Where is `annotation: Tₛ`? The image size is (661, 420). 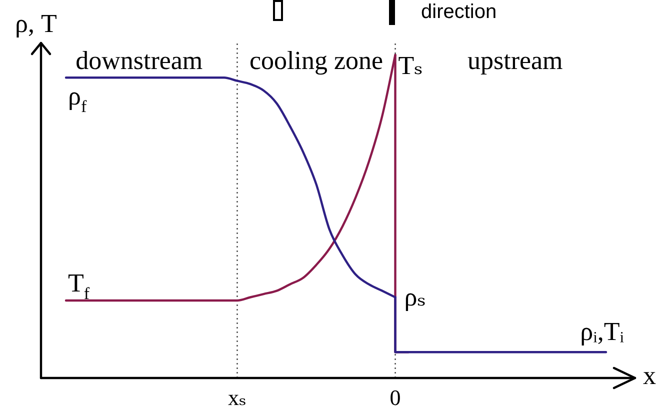 annotation: Tₛ is located at coordinates (410, 65).